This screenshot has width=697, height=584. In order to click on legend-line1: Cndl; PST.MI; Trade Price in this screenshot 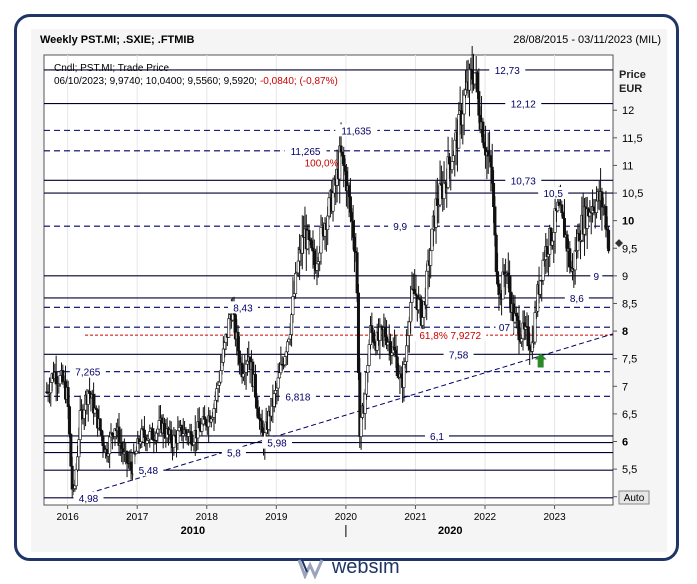, I will do `click(111, 68)`.